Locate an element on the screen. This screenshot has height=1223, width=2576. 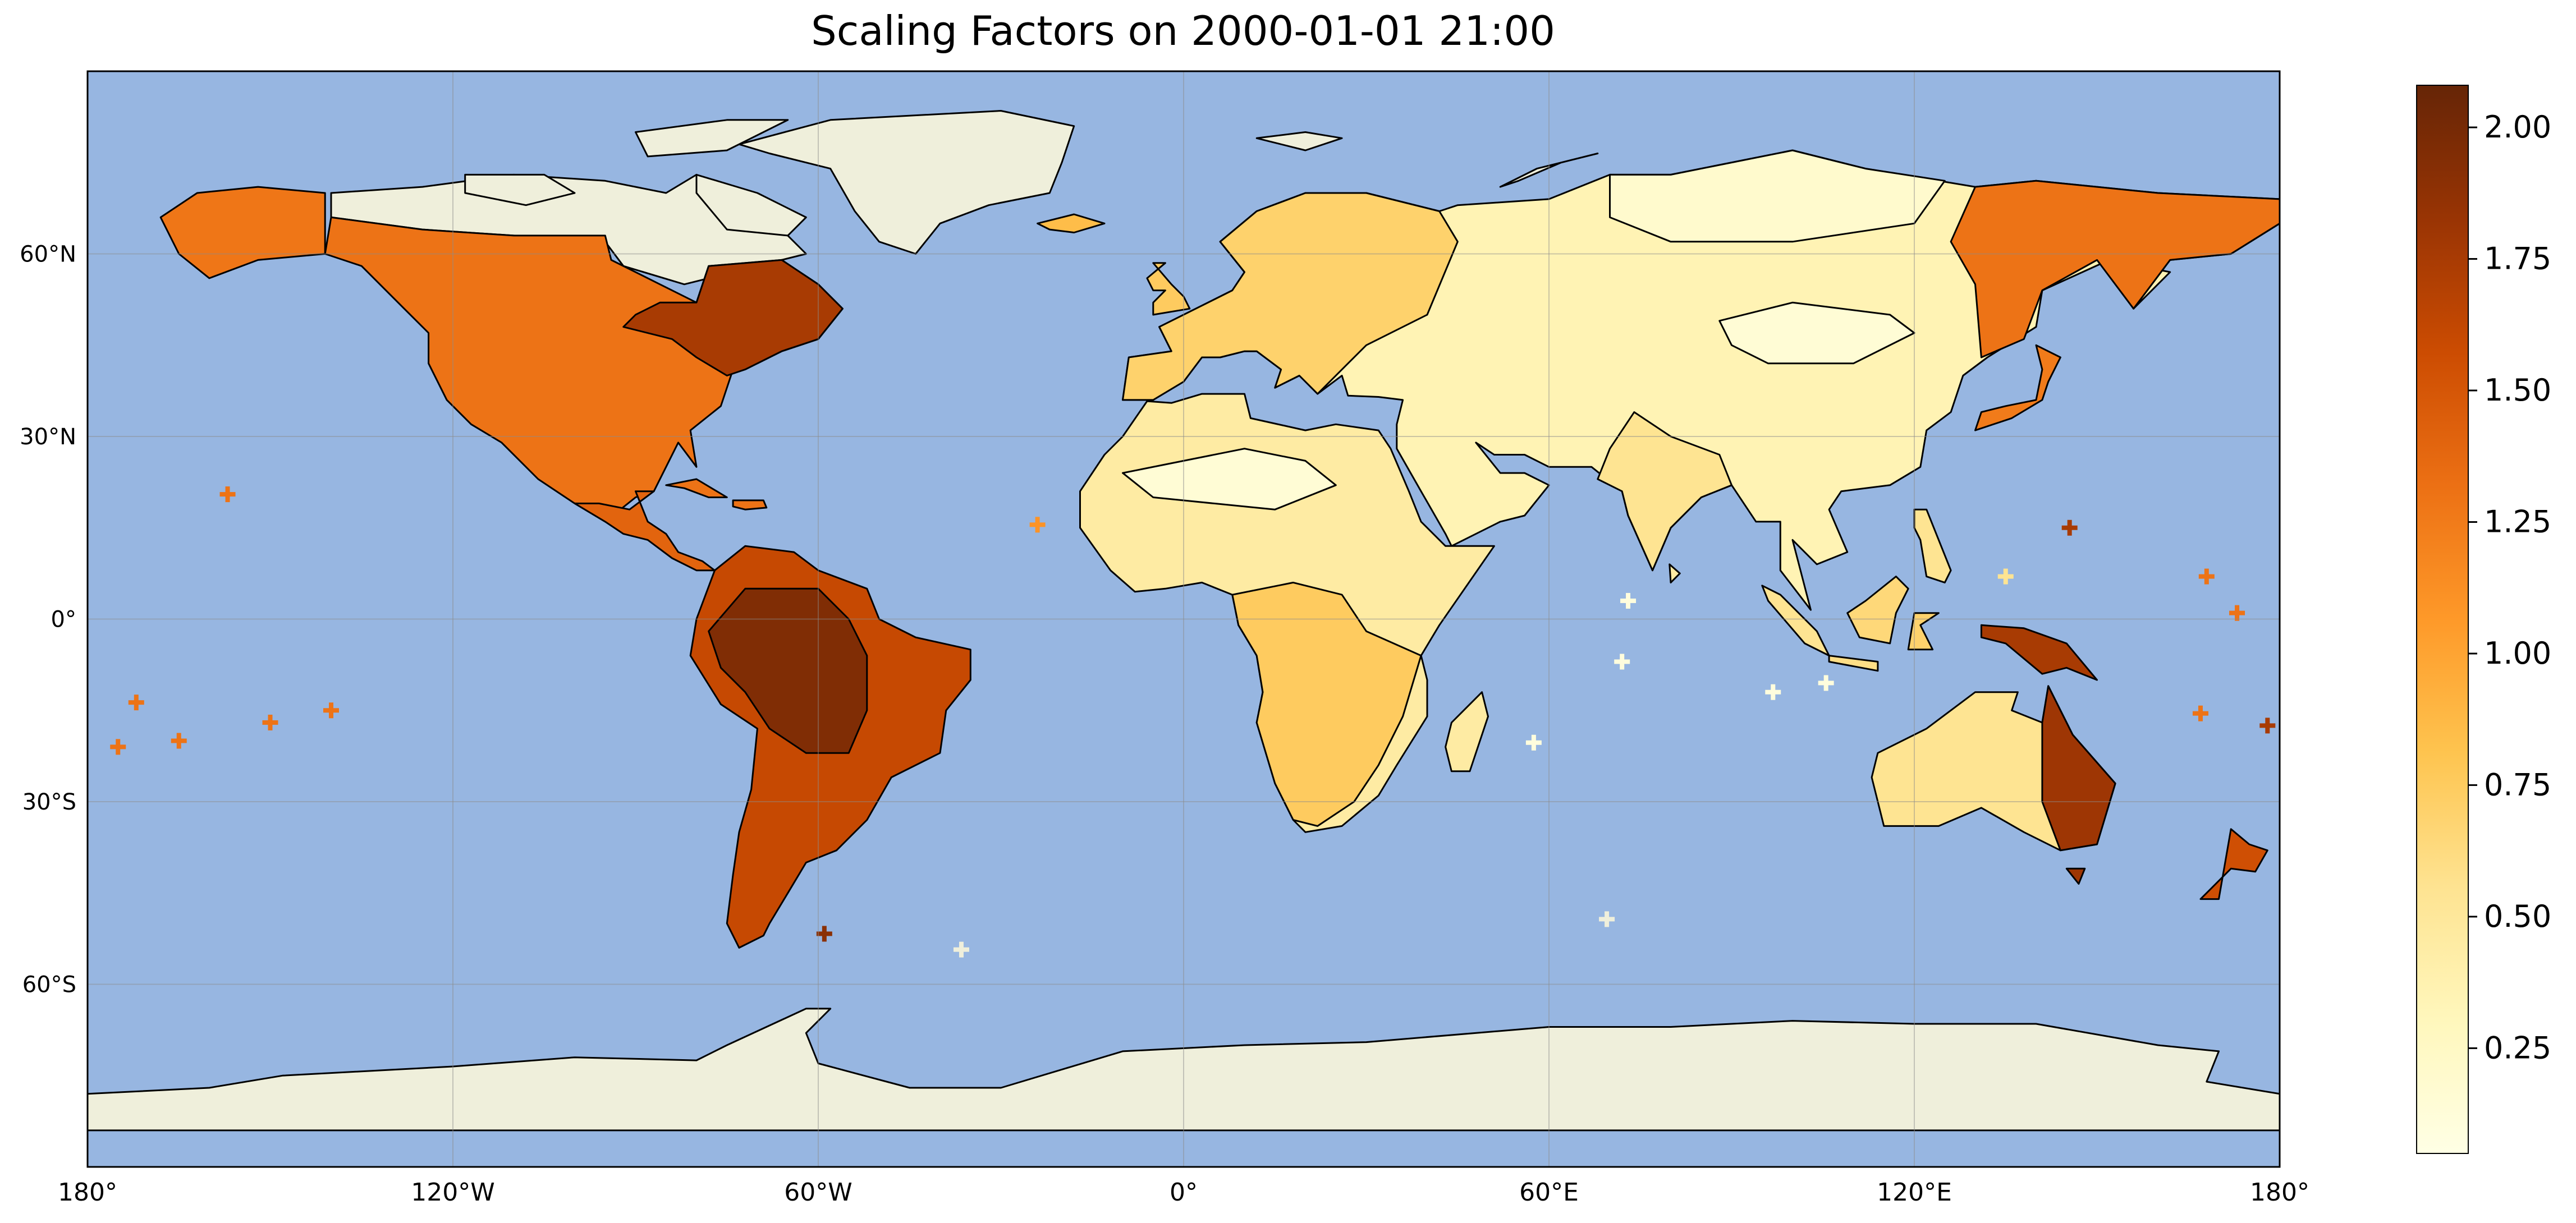
island-polynesia2 is located at coordinates (179, 741).